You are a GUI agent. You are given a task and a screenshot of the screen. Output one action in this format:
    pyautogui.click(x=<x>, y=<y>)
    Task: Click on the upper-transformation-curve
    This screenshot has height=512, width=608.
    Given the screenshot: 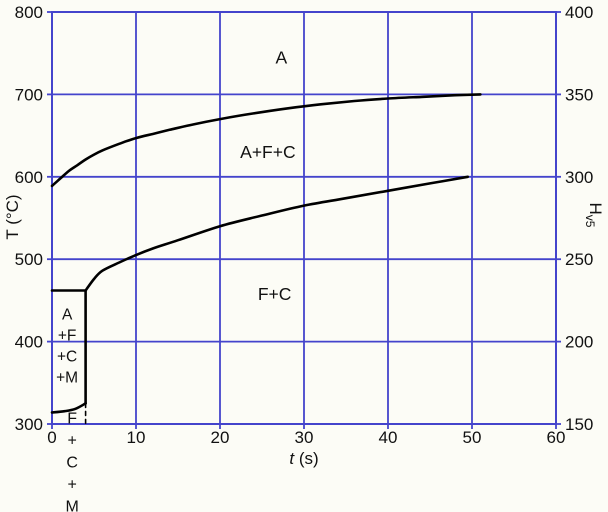 What is the action you would take?
    pyautogui.click(x=266, y=140)
    